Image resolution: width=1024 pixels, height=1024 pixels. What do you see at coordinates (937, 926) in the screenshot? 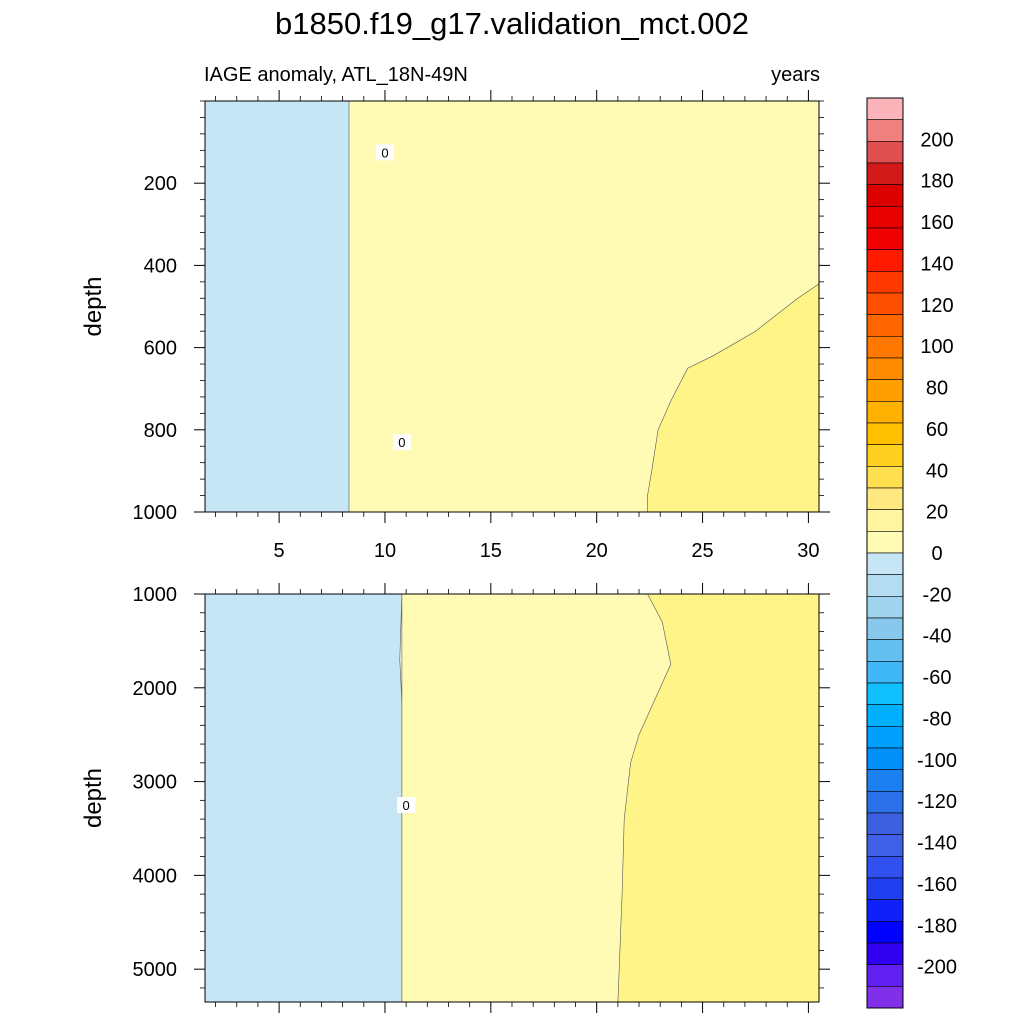
I see `colorbar-label: -180` at bounding box center [937, 926].